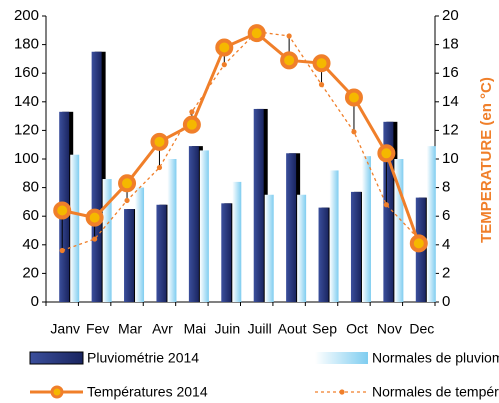 This screenshot has width=499, height=403. What do you see at coordinates (227, 329) in the screenshot?
I see `x-tick-label: Juin` at bounding box center [227, 329].